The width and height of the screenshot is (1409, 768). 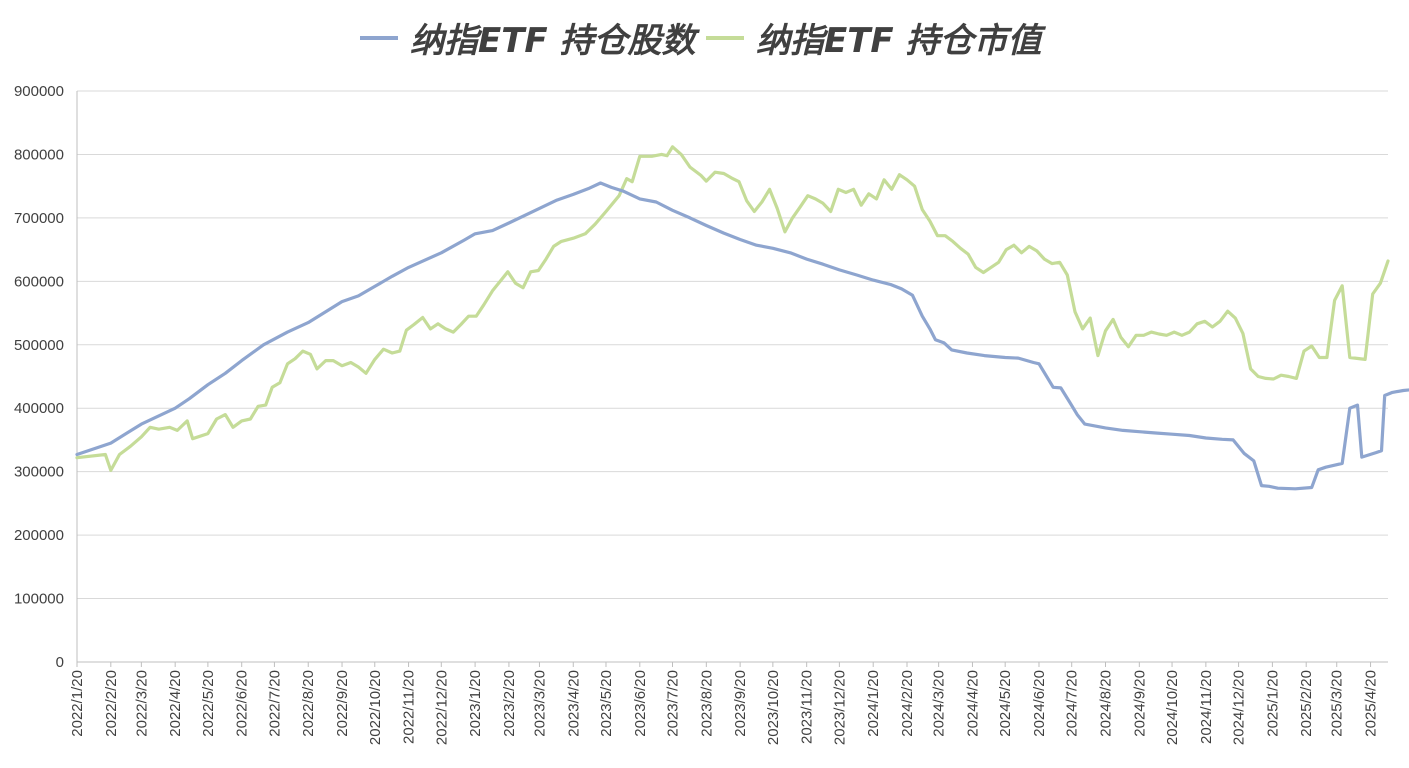 I want to click on x-tick-label: 2024/3/20, so click(x=939, y=703).